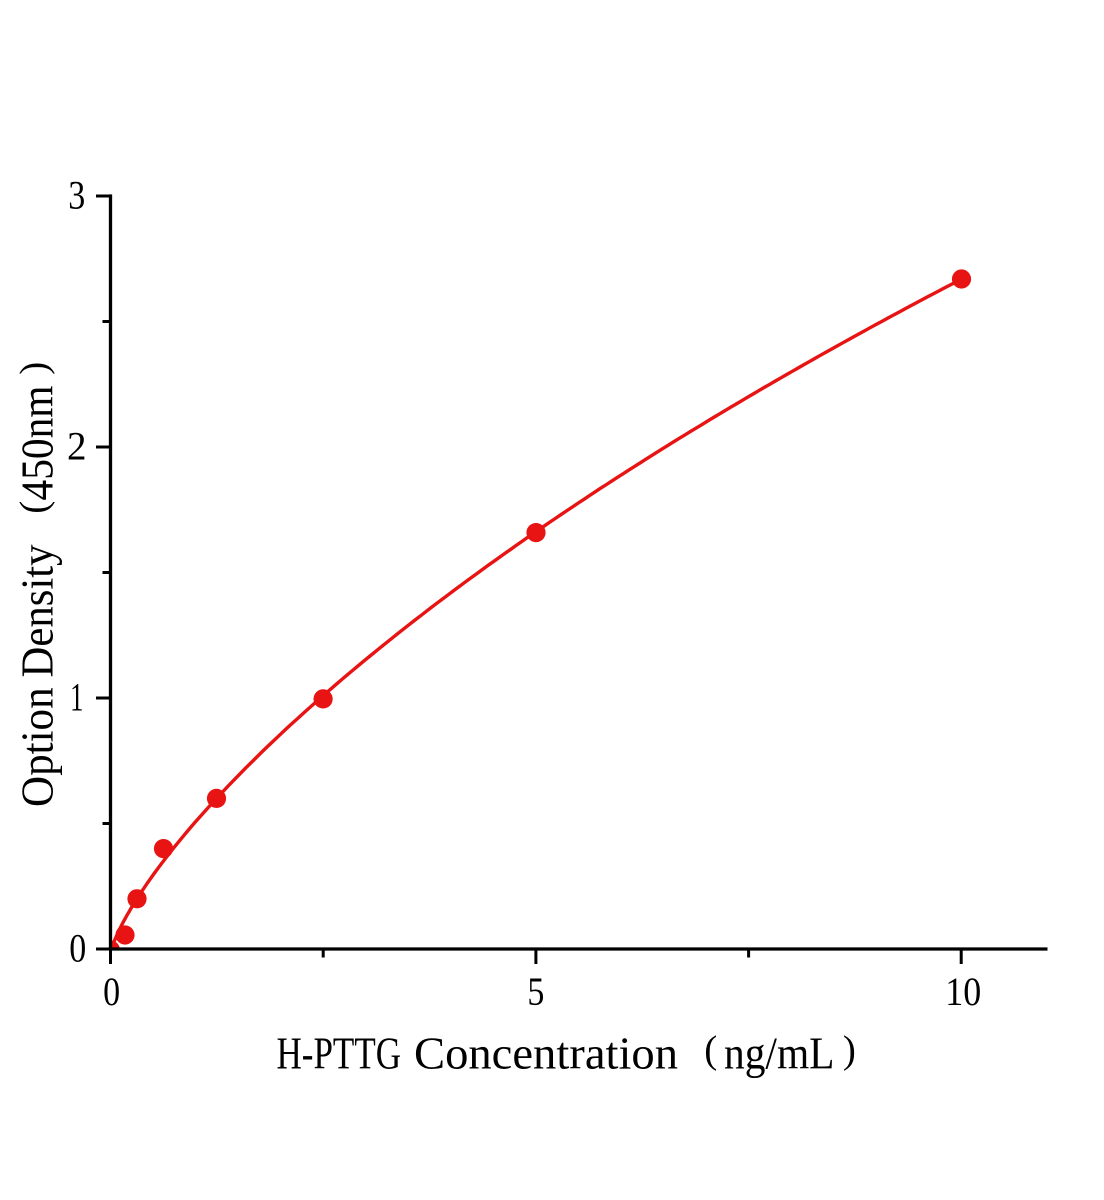 The image size is (1104, 1200). I want to click on svg-text: 1, so click(77, 696).